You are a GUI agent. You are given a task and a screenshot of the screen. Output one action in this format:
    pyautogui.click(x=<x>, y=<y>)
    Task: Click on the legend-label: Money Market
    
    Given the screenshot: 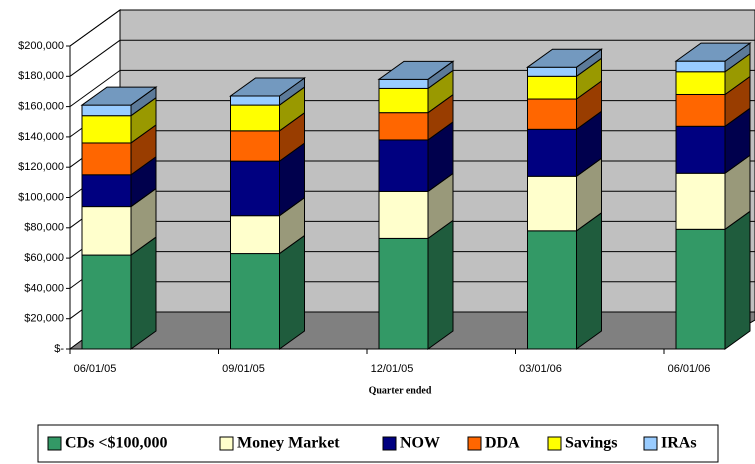 What is the action you would take?
    pyautogui.click(x=288, y=443)
    